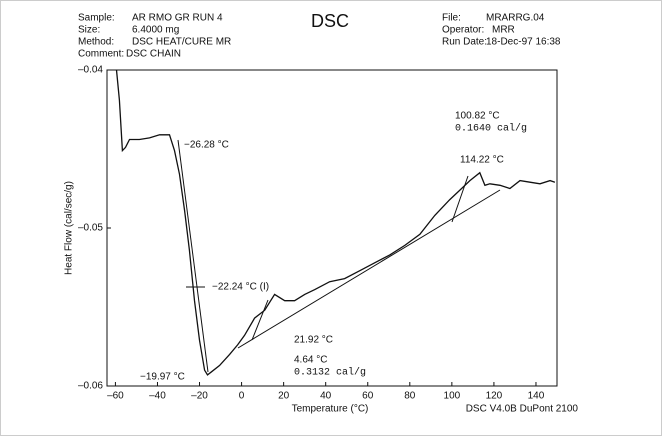  Describe the element at coordinates (491, 129) in the screenshot. I see `annotation: 0.1640 cal/g` at that location.